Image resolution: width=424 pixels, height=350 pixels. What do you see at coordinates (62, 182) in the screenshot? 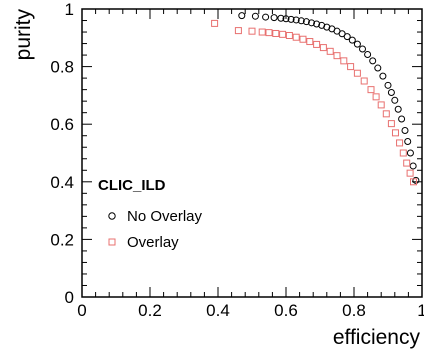
I see `y-tick-label: 0.4` at bounding box center [62, 182].